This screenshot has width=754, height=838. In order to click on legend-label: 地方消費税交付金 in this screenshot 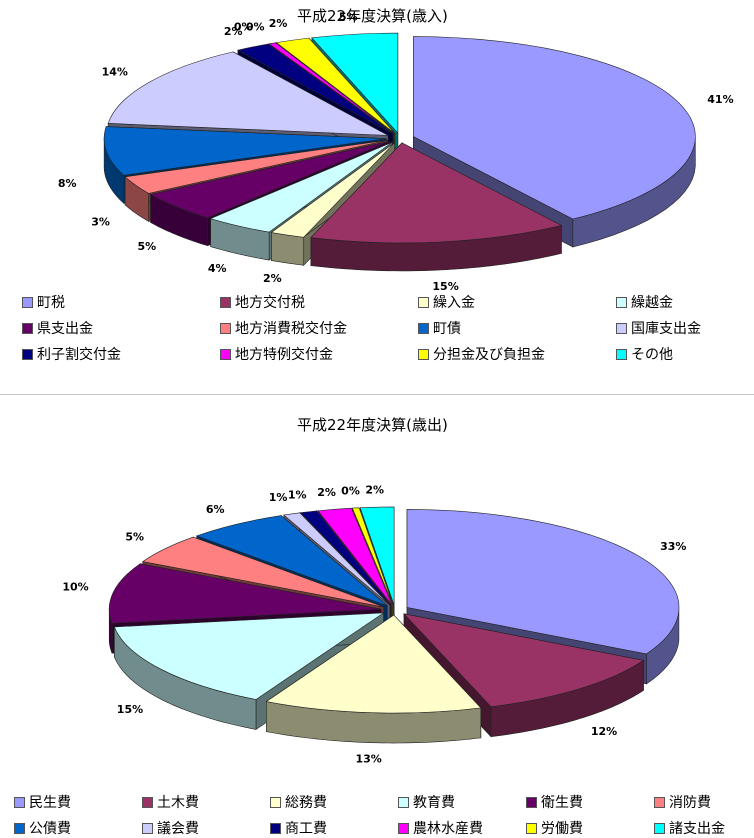, I will do `click(291, 329)`.